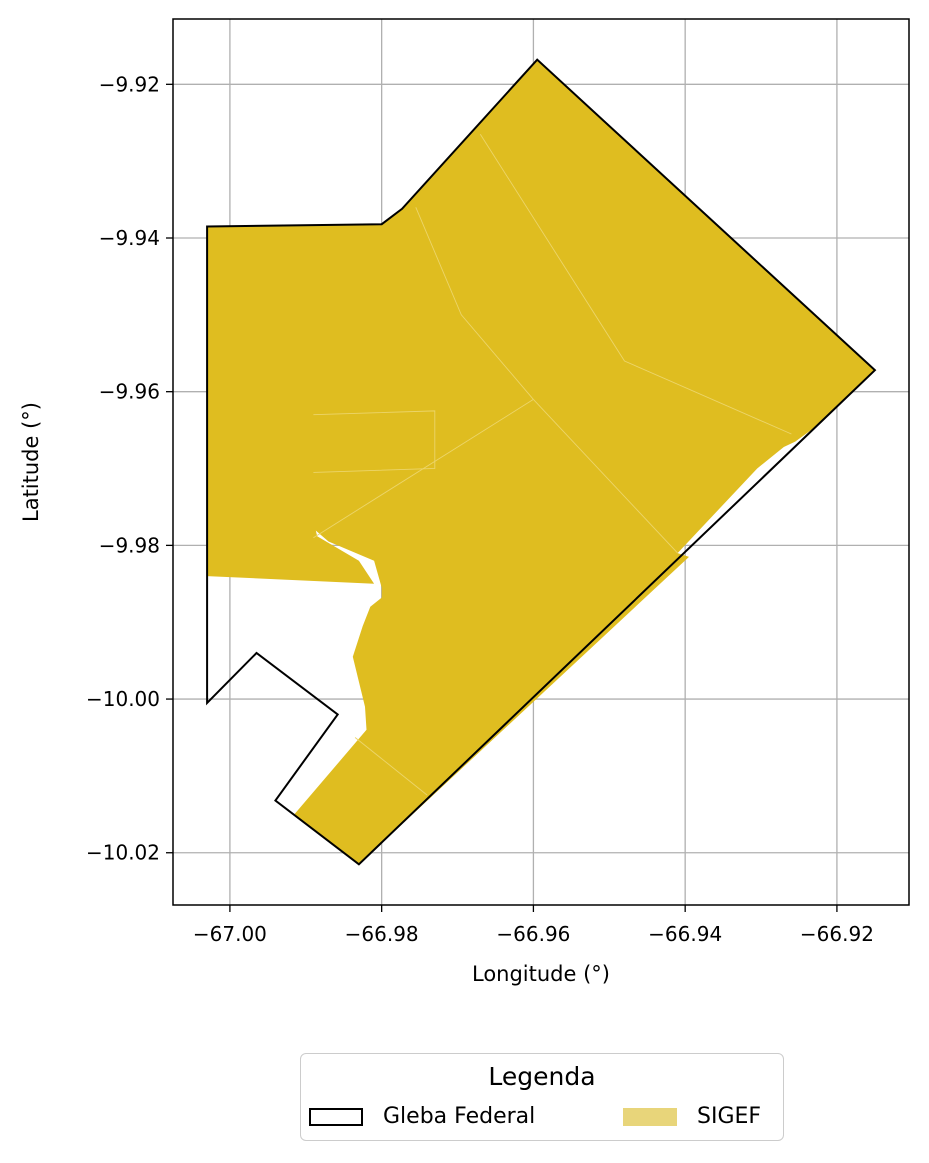  I want to click on legend-item-gleba-federal: Gleba Federal, so click(422, 1116).